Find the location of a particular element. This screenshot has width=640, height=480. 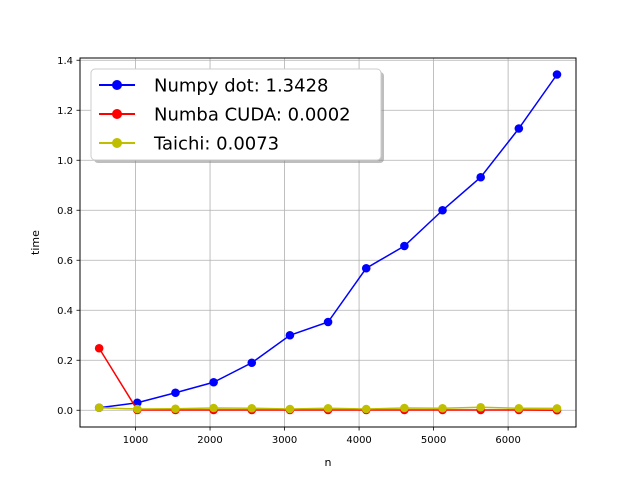

x-tick-label: 5000 is located at coordinates (433, 440).